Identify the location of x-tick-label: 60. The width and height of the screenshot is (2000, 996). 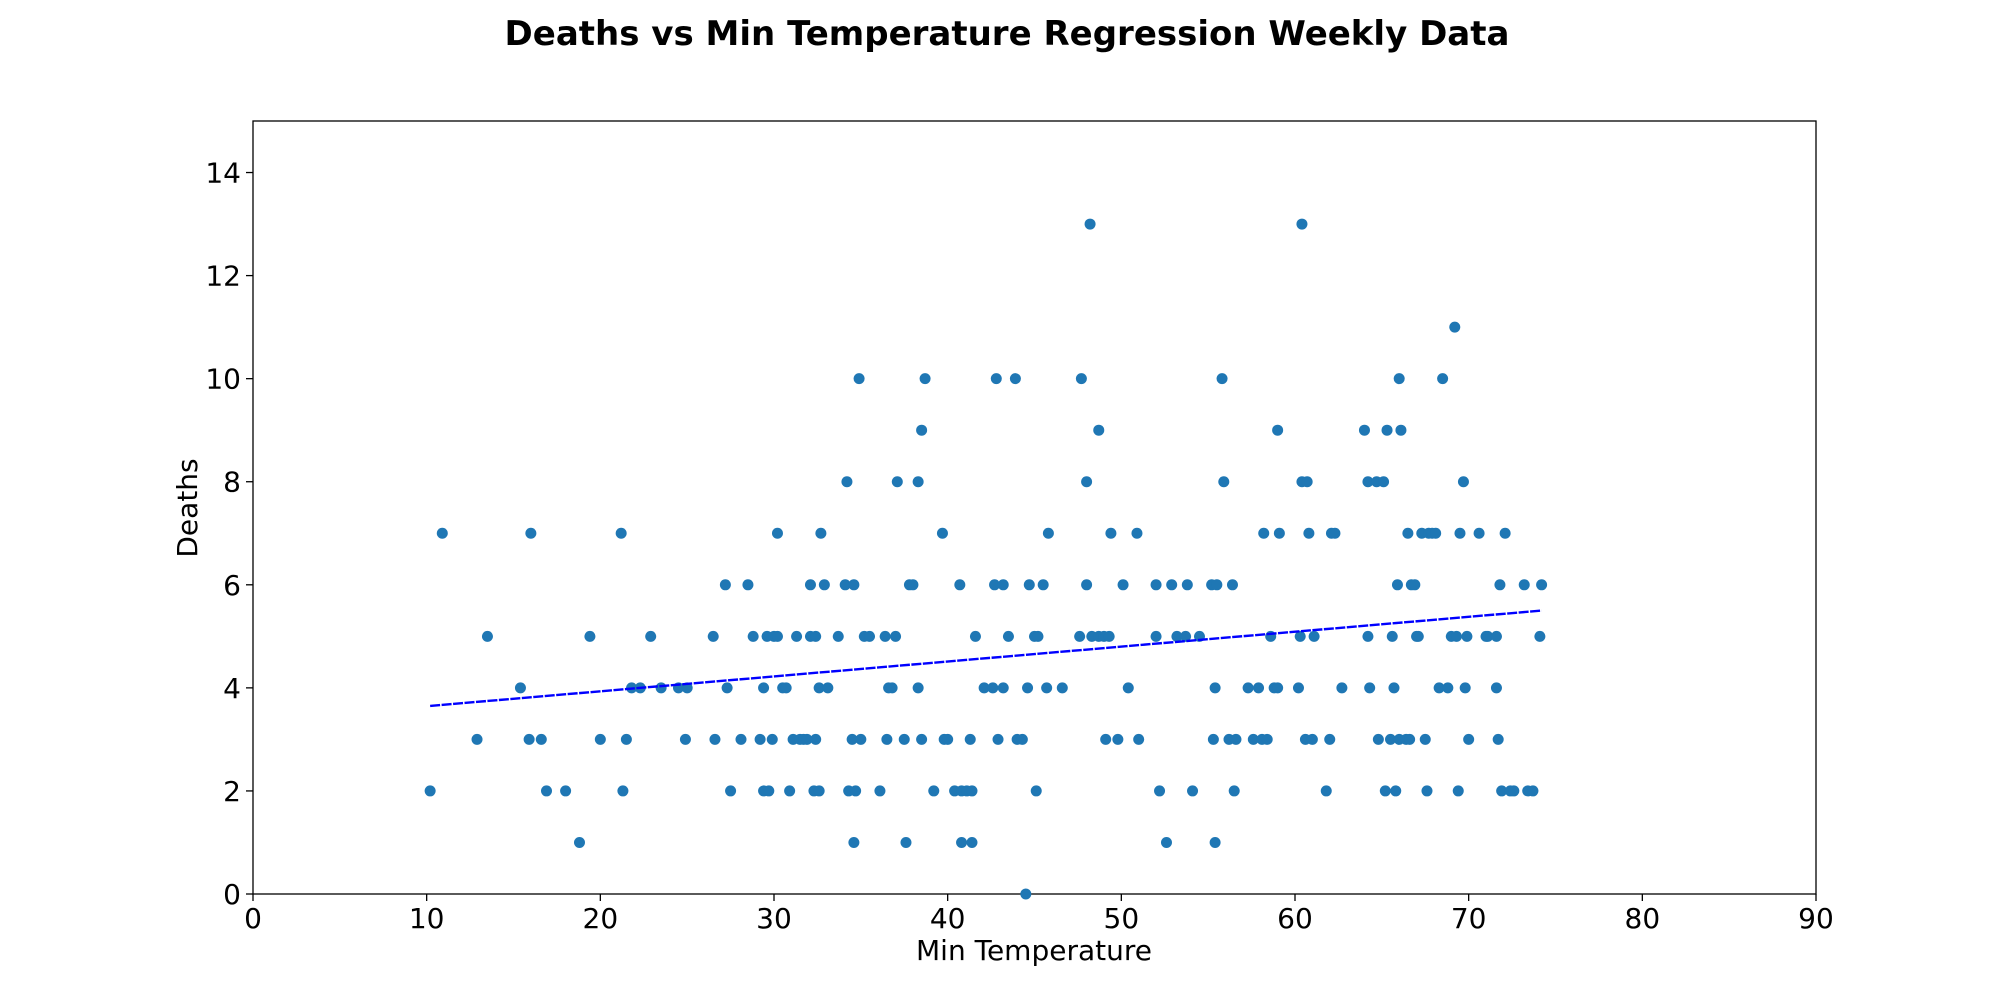
(1295, 918).